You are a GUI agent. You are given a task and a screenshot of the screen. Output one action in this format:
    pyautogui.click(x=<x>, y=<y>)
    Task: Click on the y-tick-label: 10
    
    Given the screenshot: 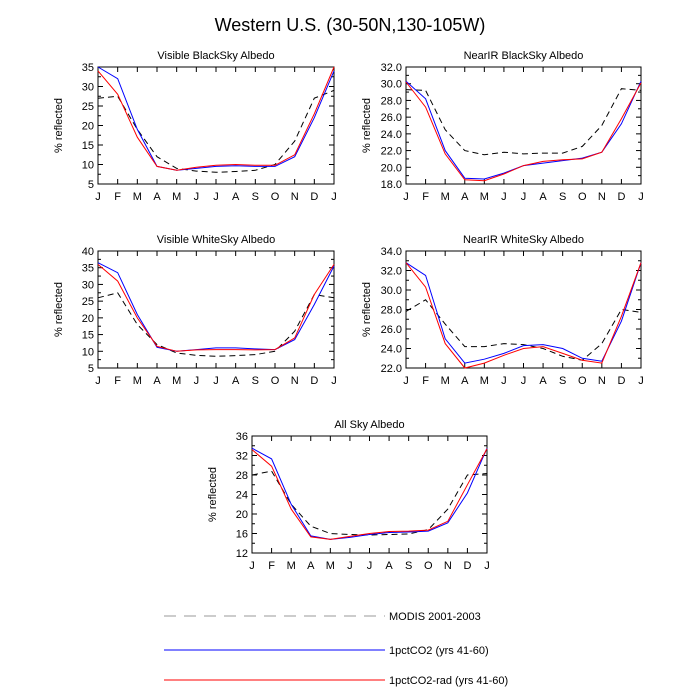 What is the action you would take?
    pyautogui.click(x=88, y=352)
    